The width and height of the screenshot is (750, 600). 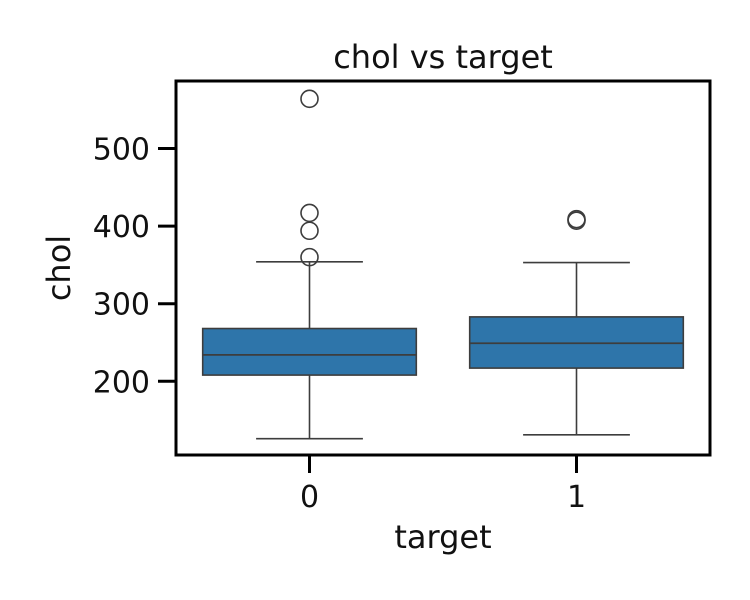 I want to click on y-axis-label: chol, so click(x=59, y=268).